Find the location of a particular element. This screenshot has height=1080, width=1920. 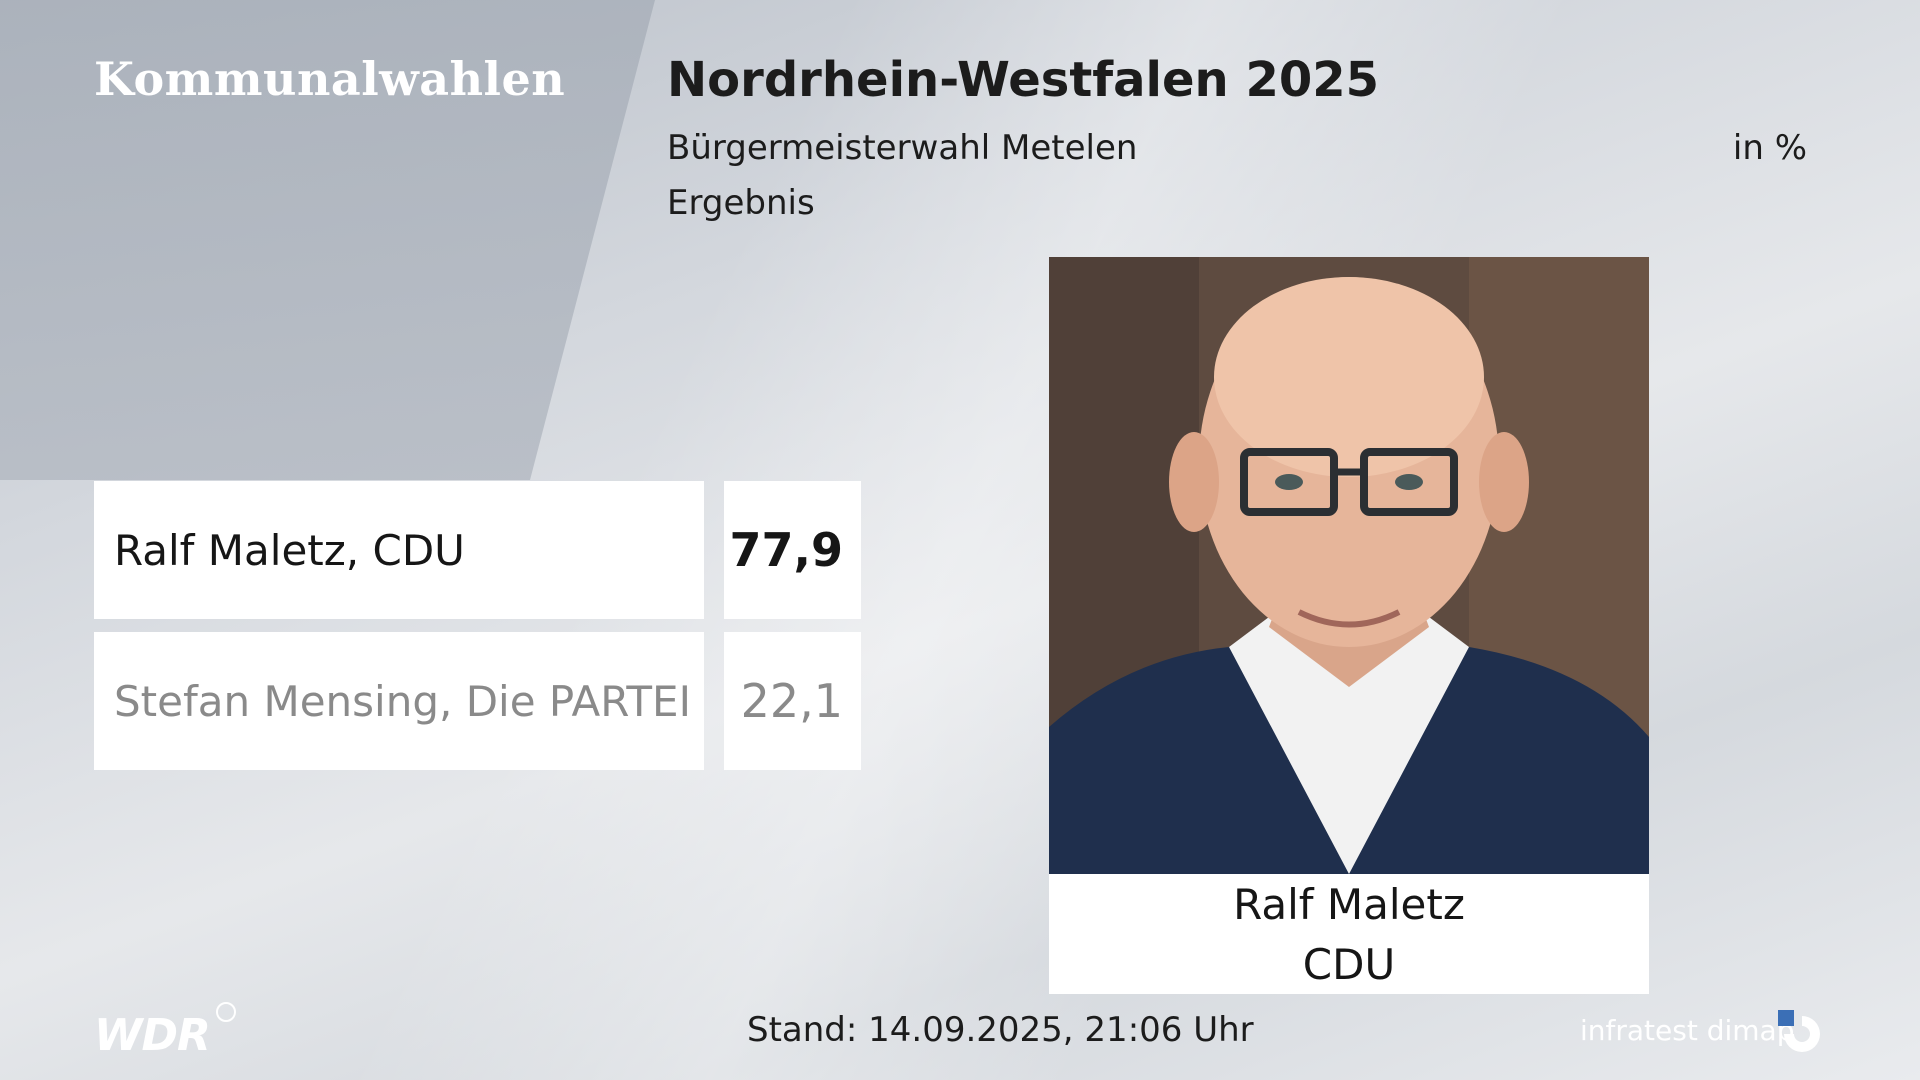

winner-name: Ralf Maletz is located at coordinates (1349, 904).